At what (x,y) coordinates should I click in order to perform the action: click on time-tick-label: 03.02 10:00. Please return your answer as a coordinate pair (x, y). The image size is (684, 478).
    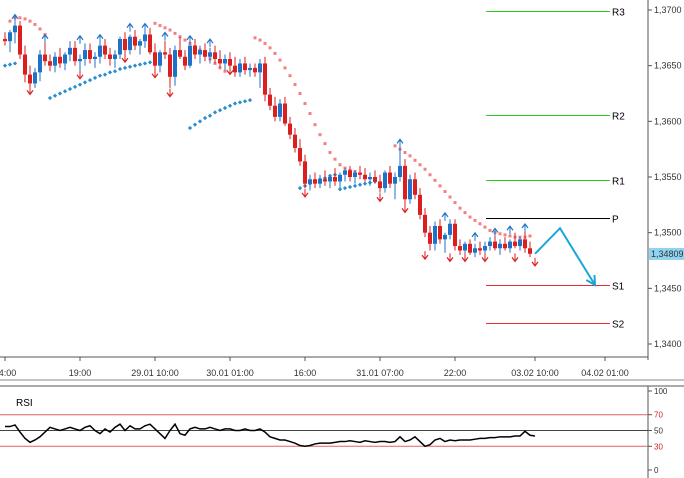
    Looking at the image, I should click on (535, 373).